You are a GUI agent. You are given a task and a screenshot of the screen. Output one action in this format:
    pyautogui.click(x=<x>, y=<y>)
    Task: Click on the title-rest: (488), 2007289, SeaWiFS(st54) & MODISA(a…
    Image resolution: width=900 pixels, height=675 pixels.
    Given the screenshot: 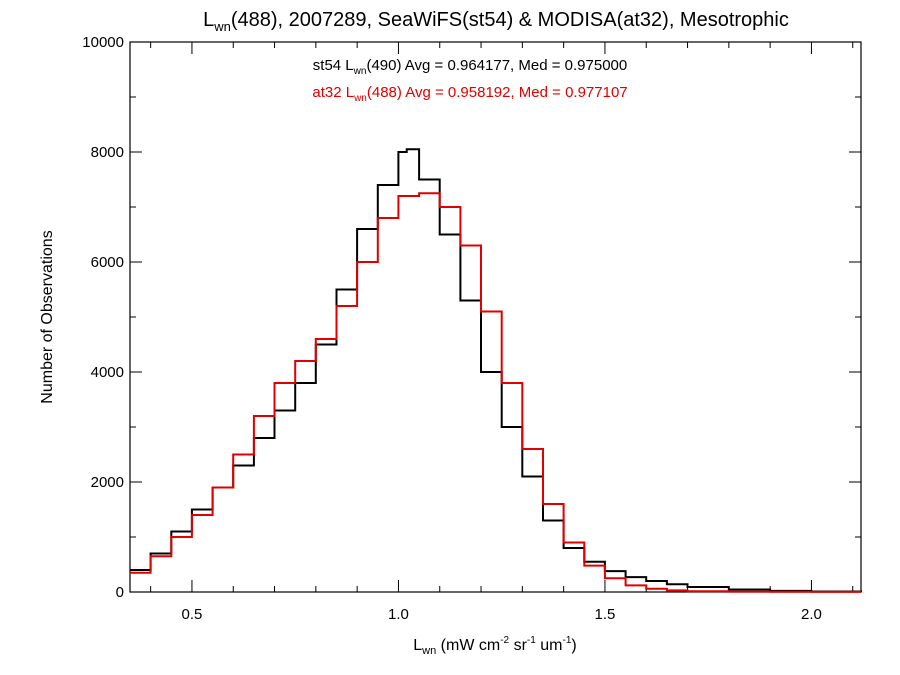 What is the action you would take?
    pyautogui.click(x=510, y=20)
    